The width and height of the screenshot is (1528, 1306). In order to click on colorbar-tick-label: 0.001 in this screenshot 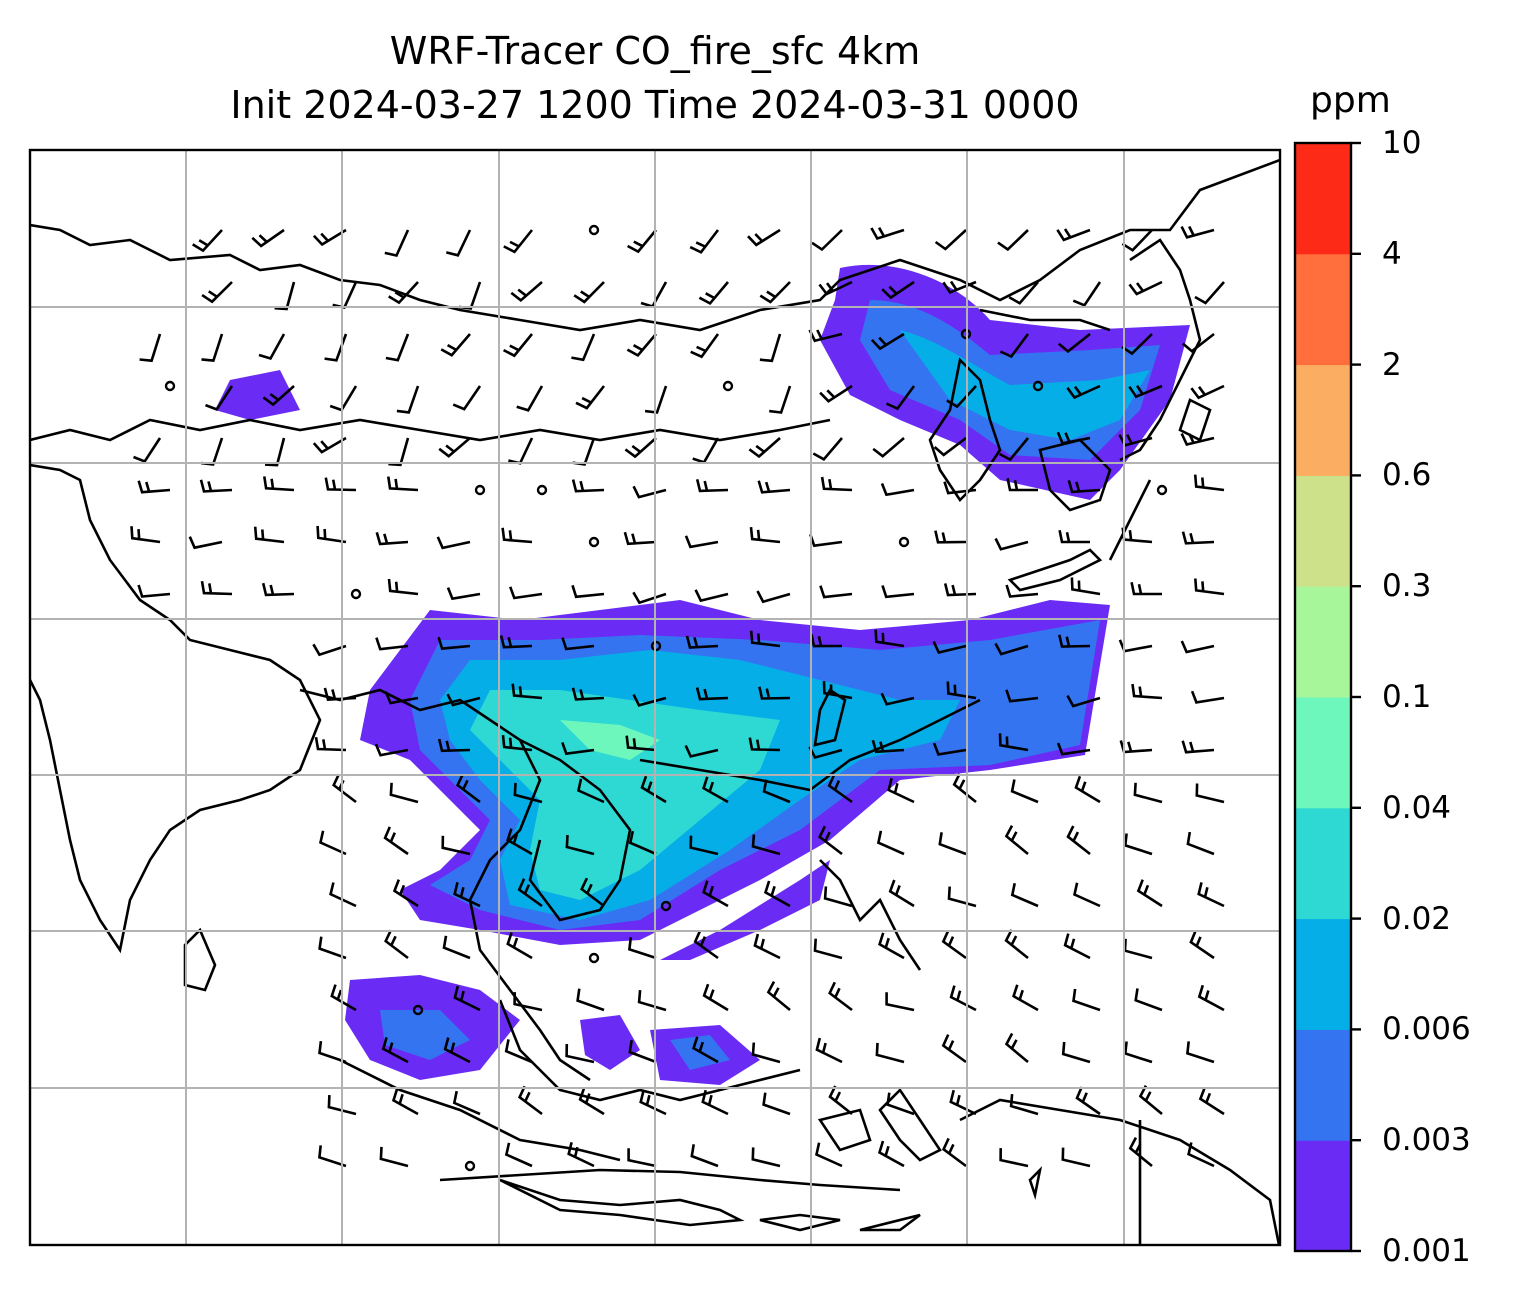, I will do `click(1426, 1251)`.